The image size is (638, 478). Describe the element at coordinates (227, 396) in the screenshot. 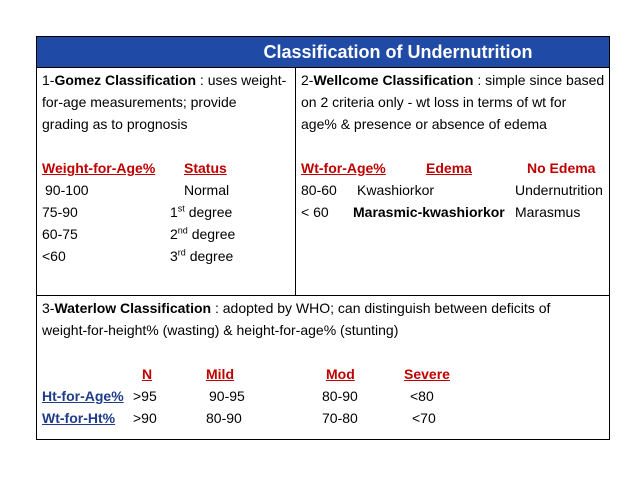

I see `waterlow-mild: 90-95` at that location.